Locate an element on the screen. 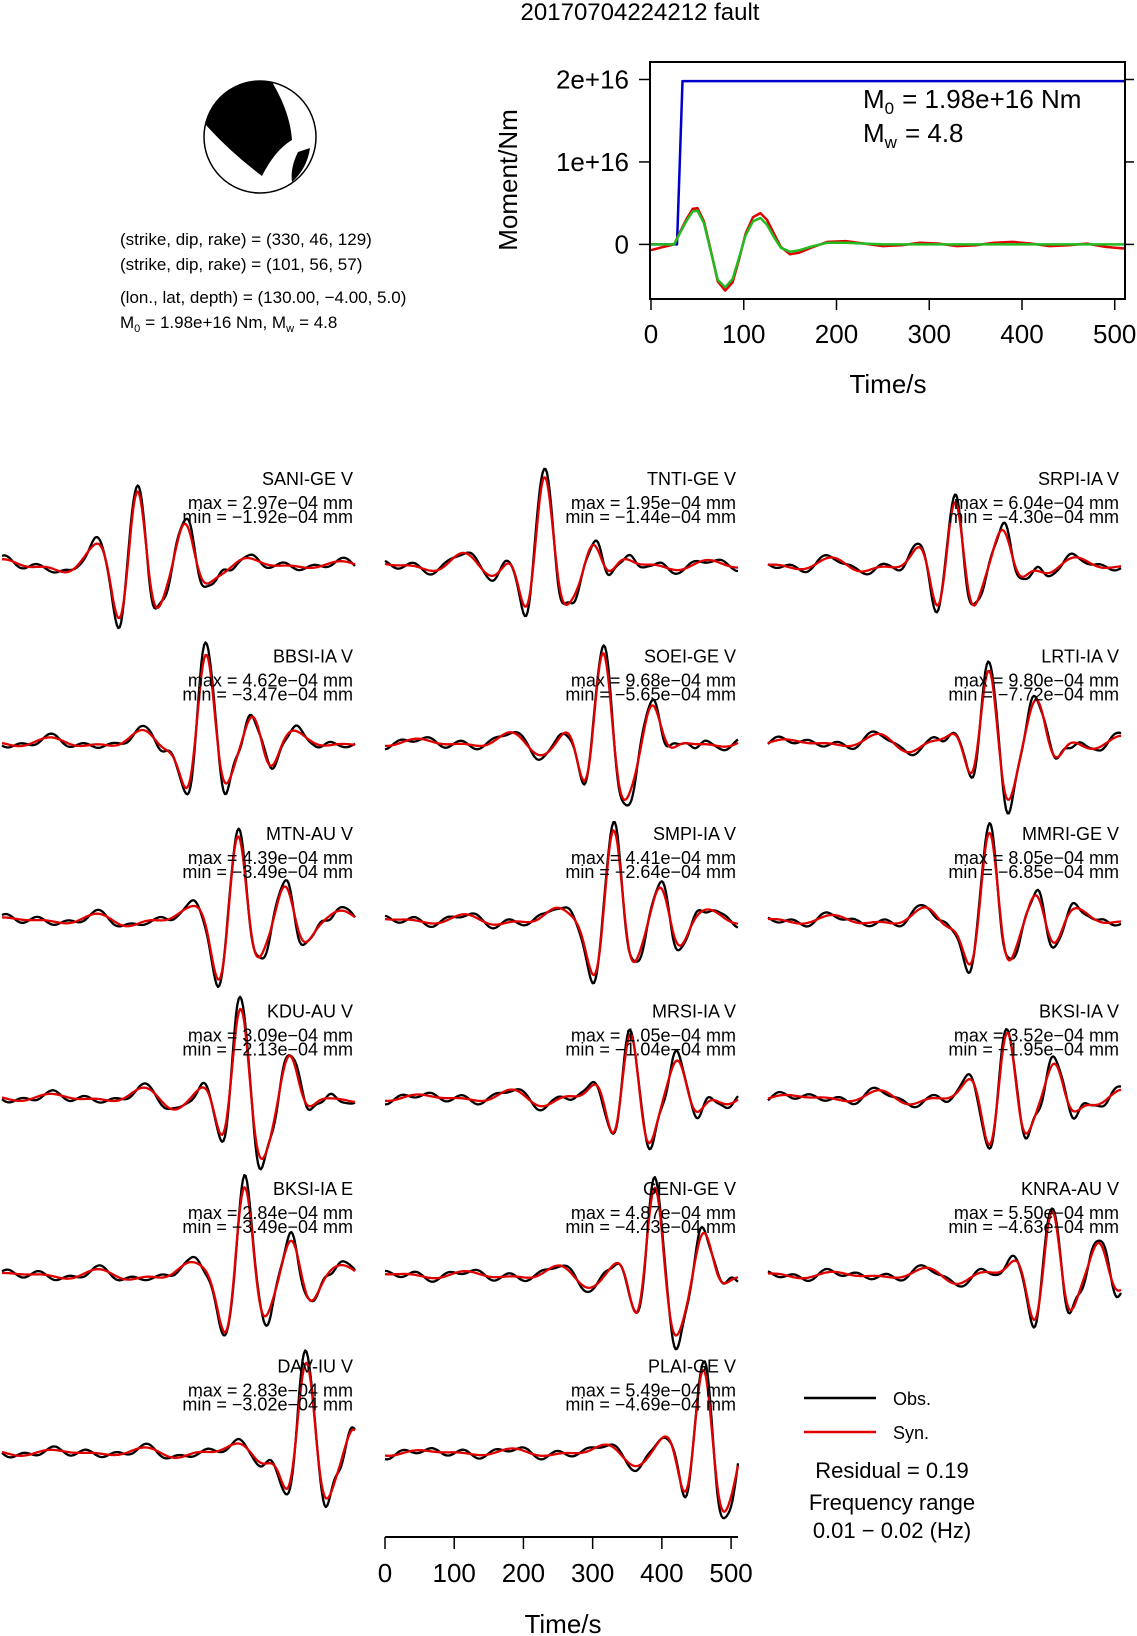 This screenshot has height=1636, width=1137. moment-summary: M0 = 1.98e+16 Nm, Mw = 4.8 is located at coordinates (228, 324).